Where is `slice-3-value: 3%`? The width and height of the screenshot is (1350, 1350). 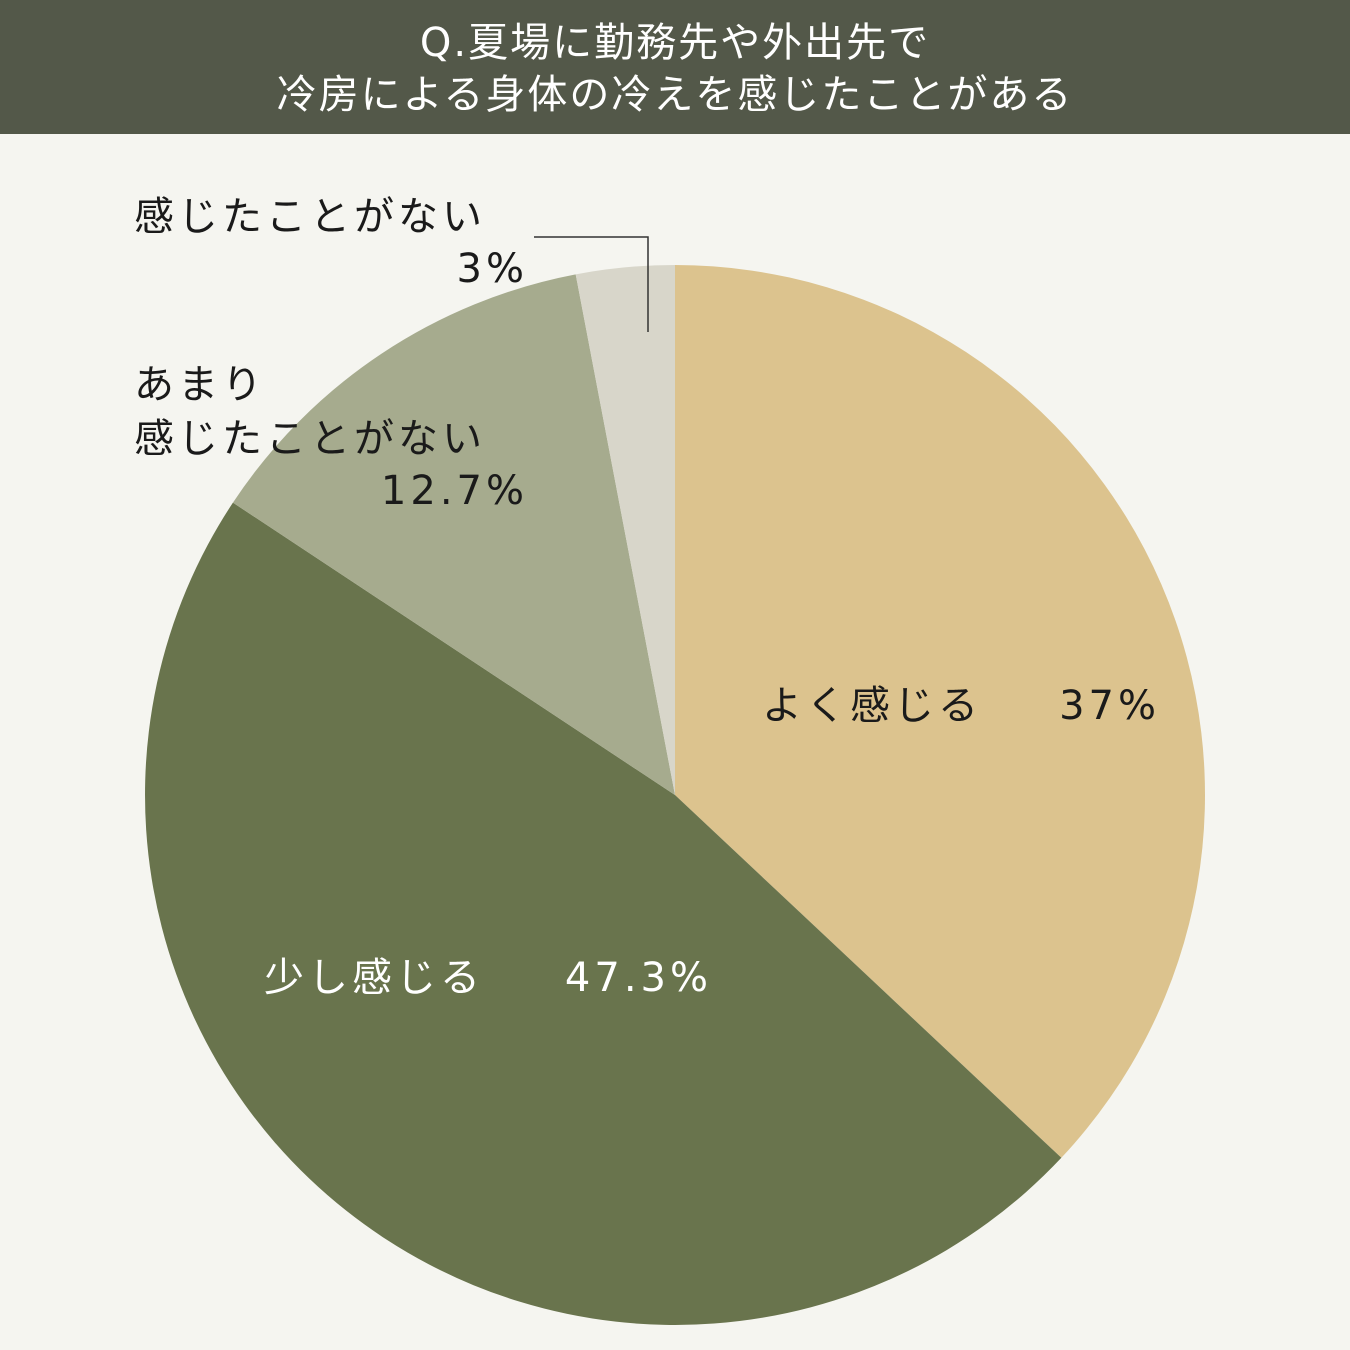
slice-3-value: 3% is located at coordinates (492, 269).